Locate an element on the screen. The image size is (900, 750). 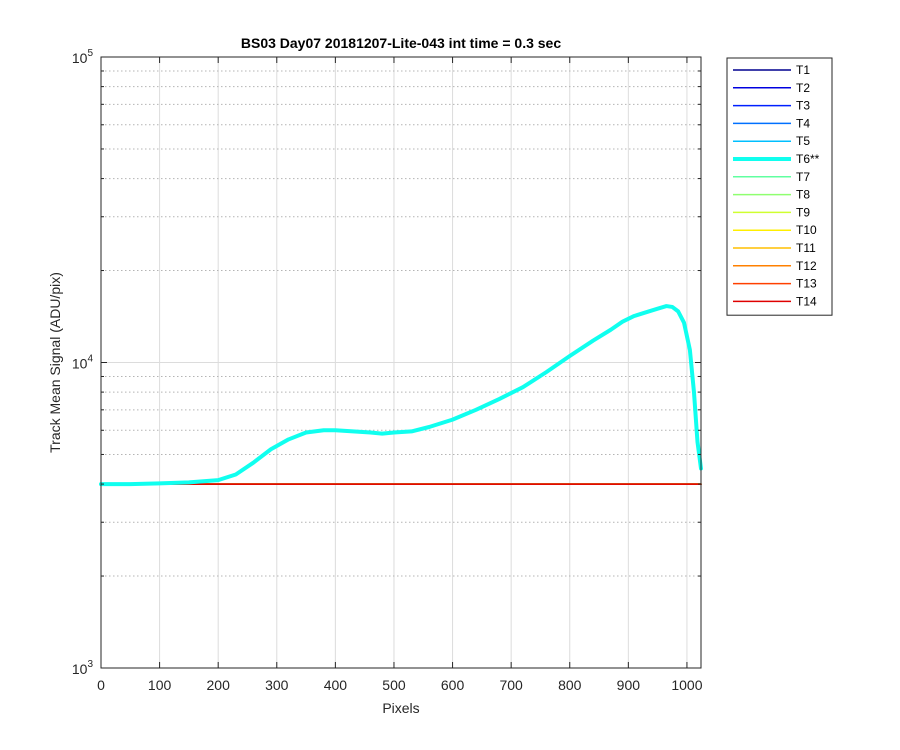
legend-item: T7 is located at coordinates (771, 177).